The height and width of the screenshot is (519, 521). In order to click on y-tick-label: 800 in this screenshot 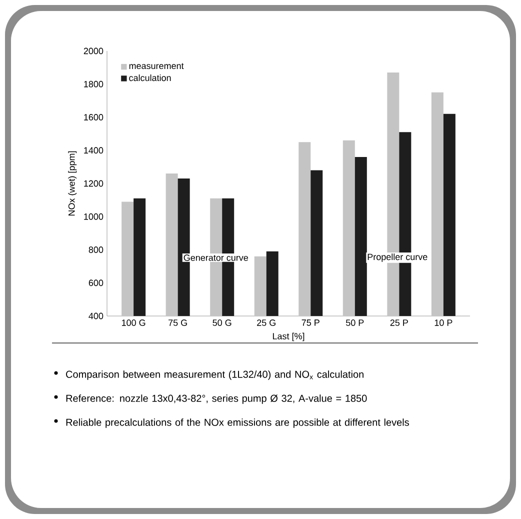, I will do `click(96, 249)`.